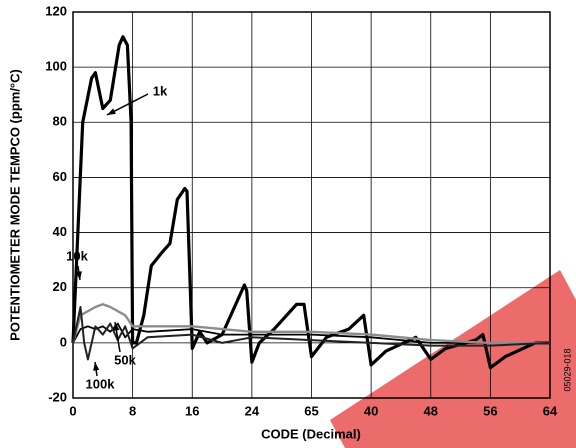 The width and height of the screenshot is (576, 448). Describe the element at coordinates (431, 410) in the screenshot. I see `x-tick-label: 48` at that location.